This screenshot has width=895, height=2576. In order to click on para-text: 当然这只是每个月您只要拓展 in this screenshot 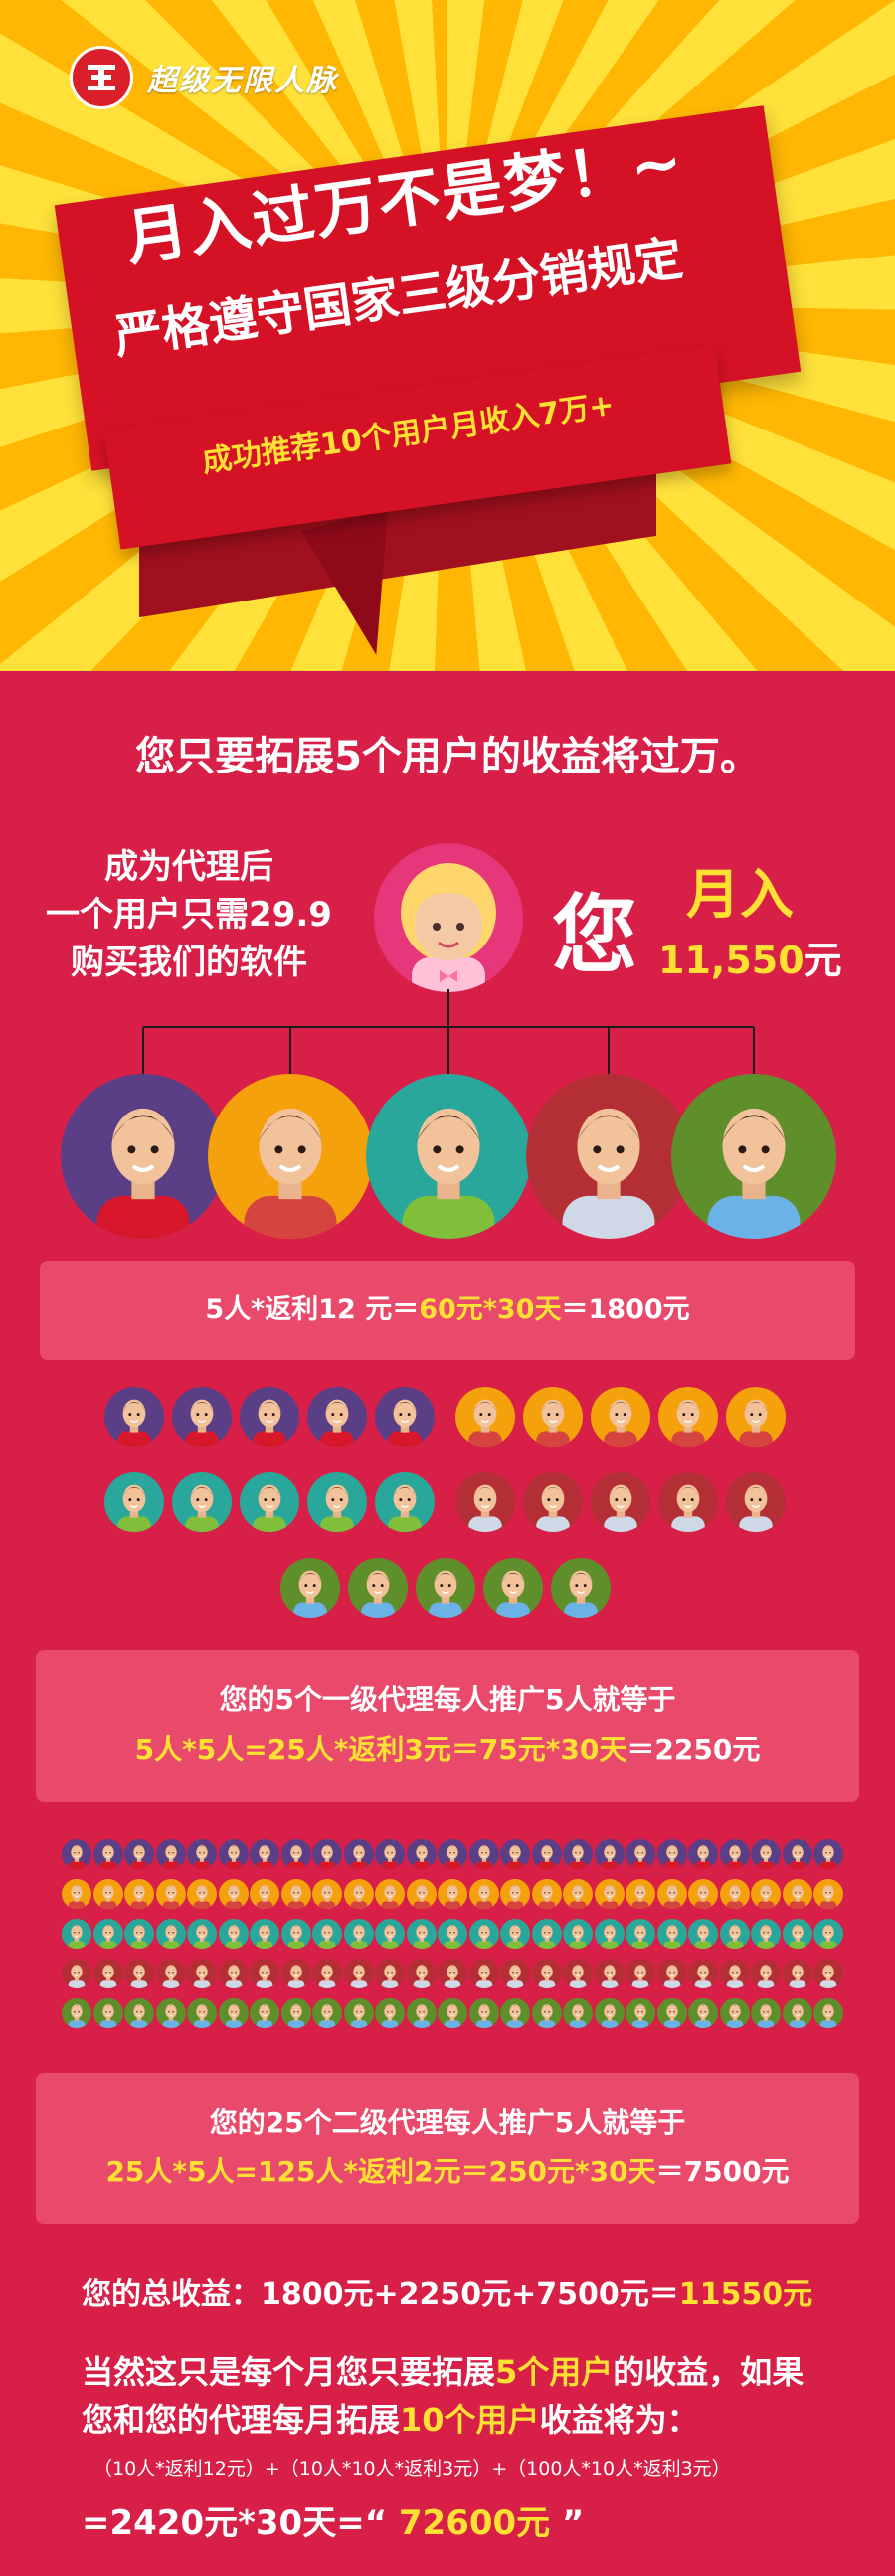, I will do `click(289, 2372)`.